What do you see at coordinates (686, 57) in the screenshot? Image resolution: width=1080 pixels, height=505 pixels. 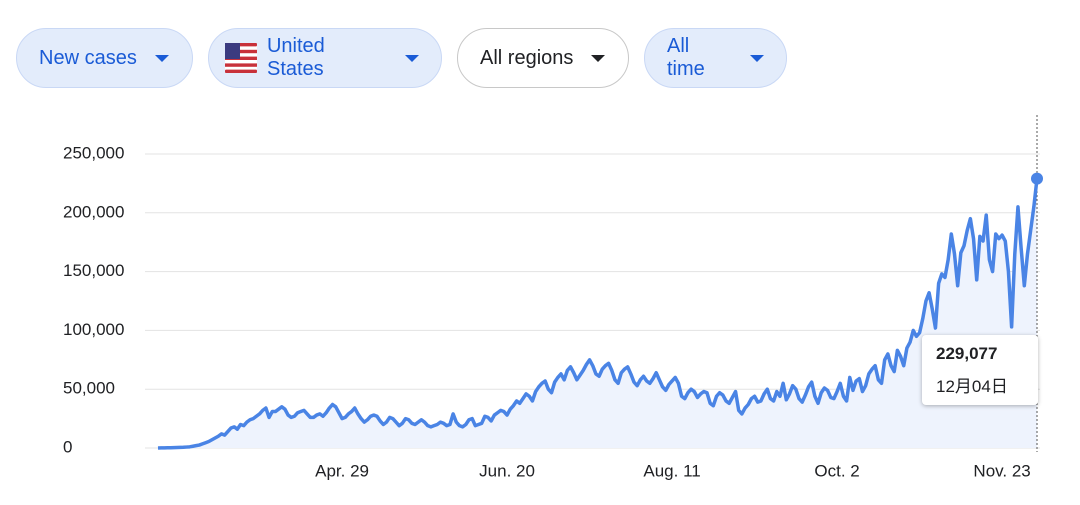 I see `dropdown-label: All time` at bounding box center [686, 57].